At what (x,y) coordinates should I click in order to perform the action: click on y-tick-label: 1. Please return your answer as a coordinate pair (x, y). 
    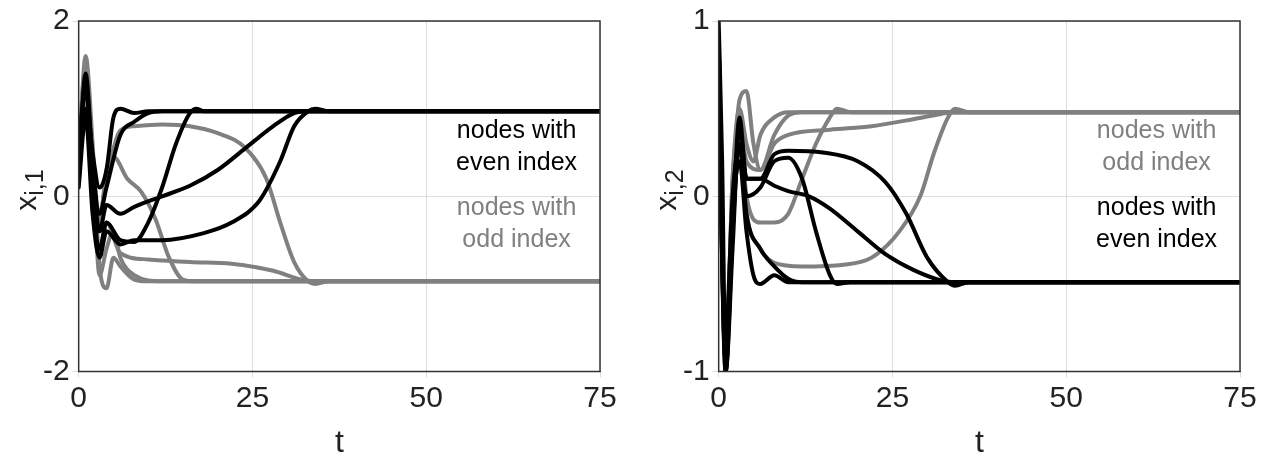
    Looking at the image, I should click on (701, 19).